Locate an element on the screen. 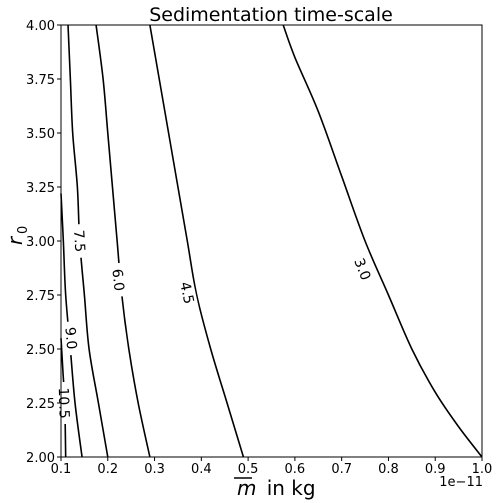 The image size is (500, 503). y-axis-title-subscript: 0 is located at coordinates (23, 230).